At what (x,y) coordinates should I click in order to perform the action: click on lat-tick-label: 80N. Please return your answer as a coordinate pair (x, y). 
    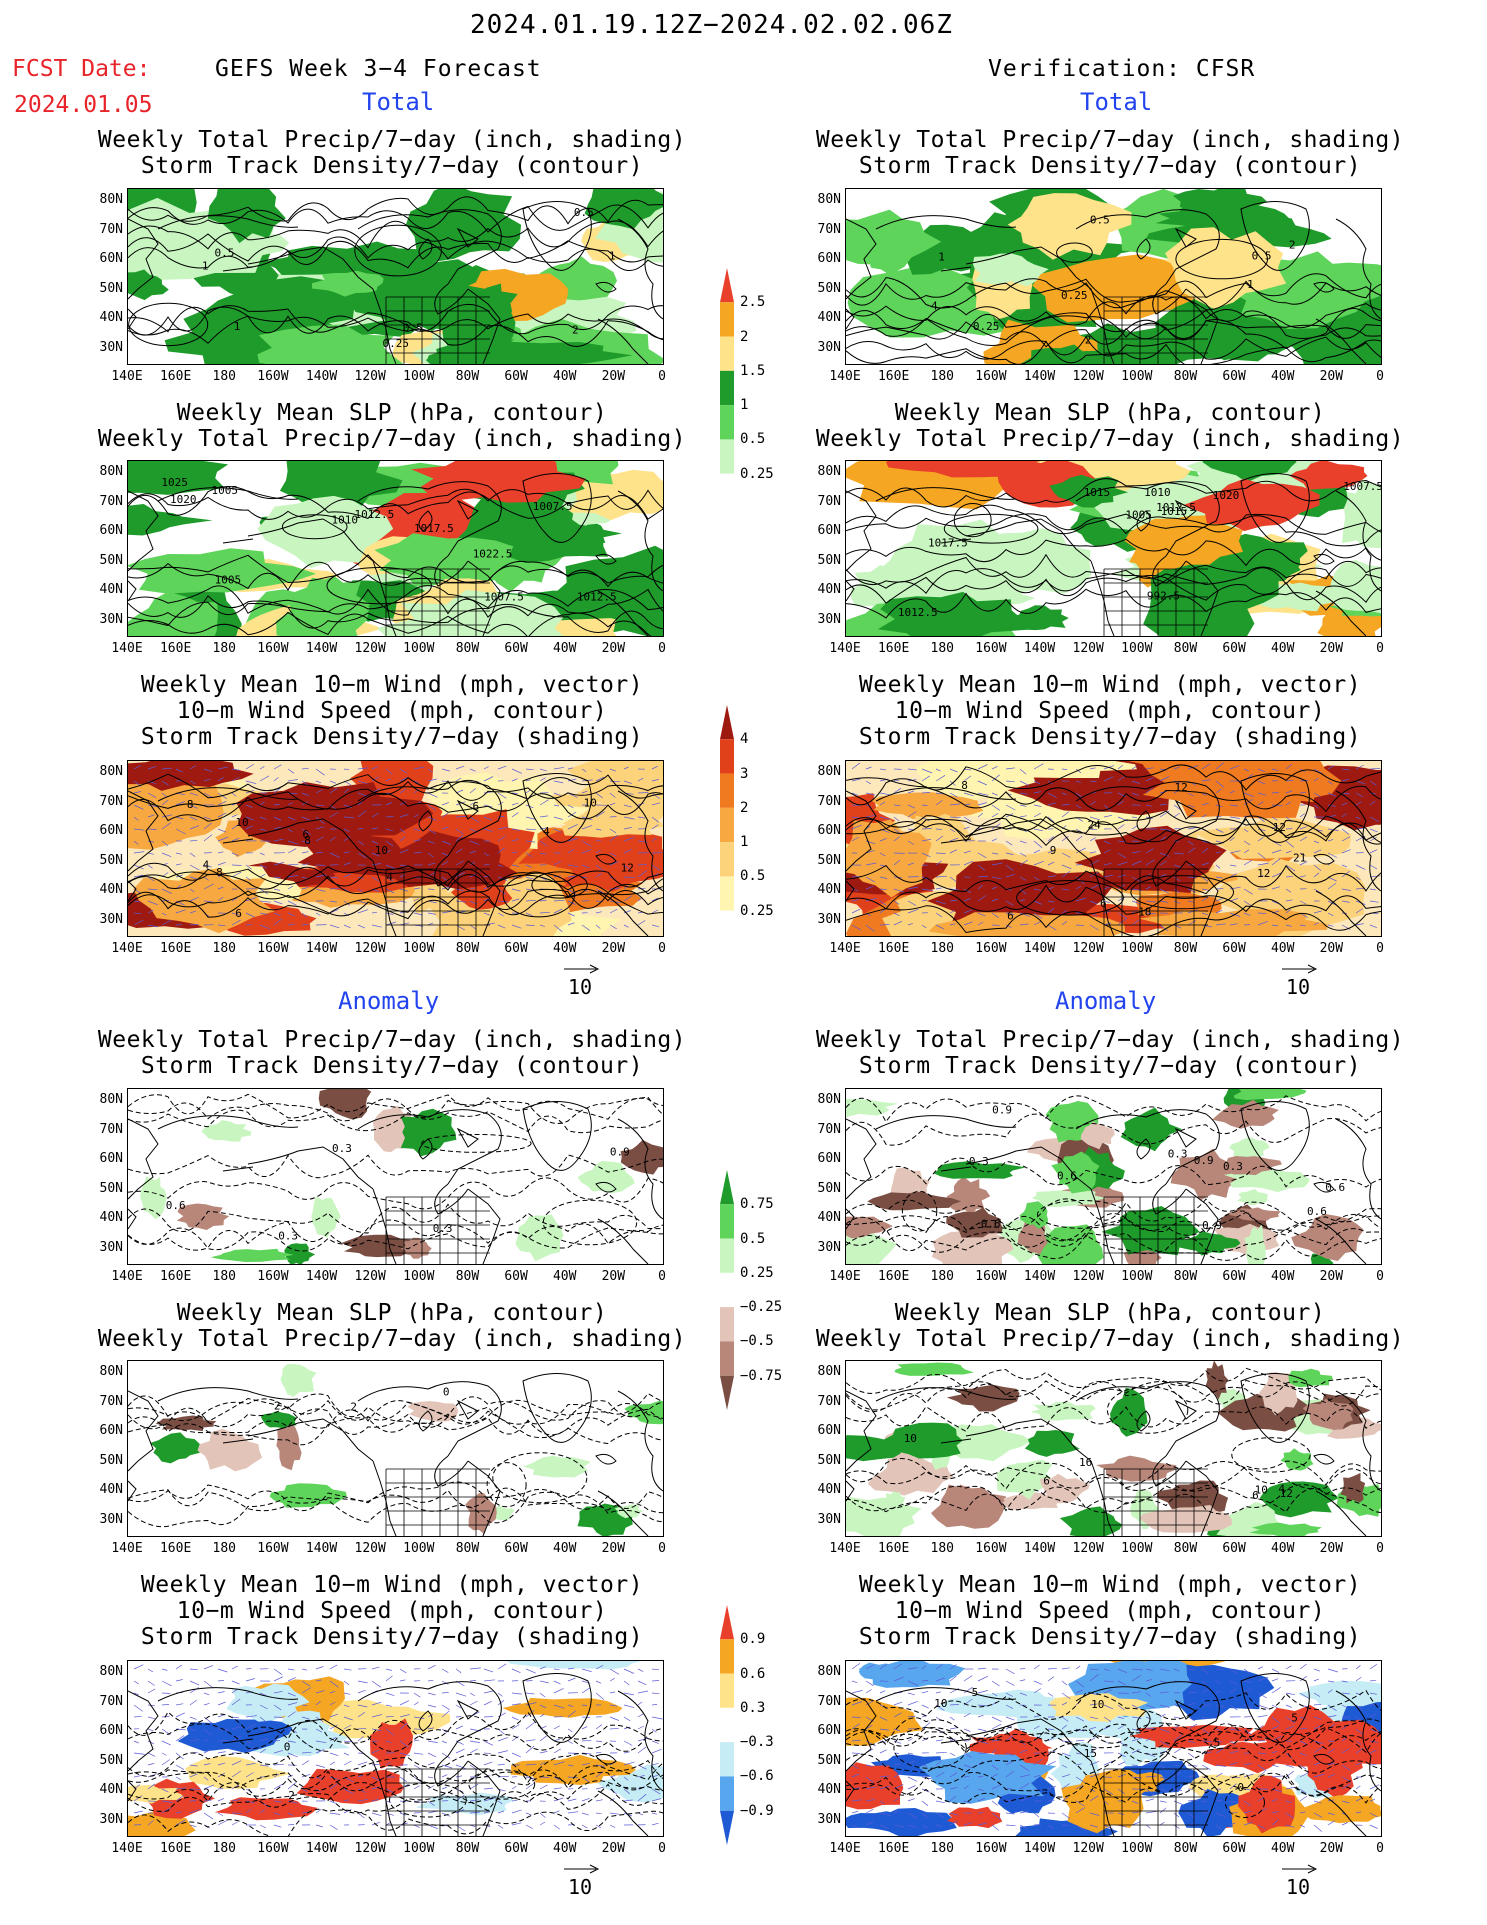
    Looking at the image, I should click on (829, 1099).